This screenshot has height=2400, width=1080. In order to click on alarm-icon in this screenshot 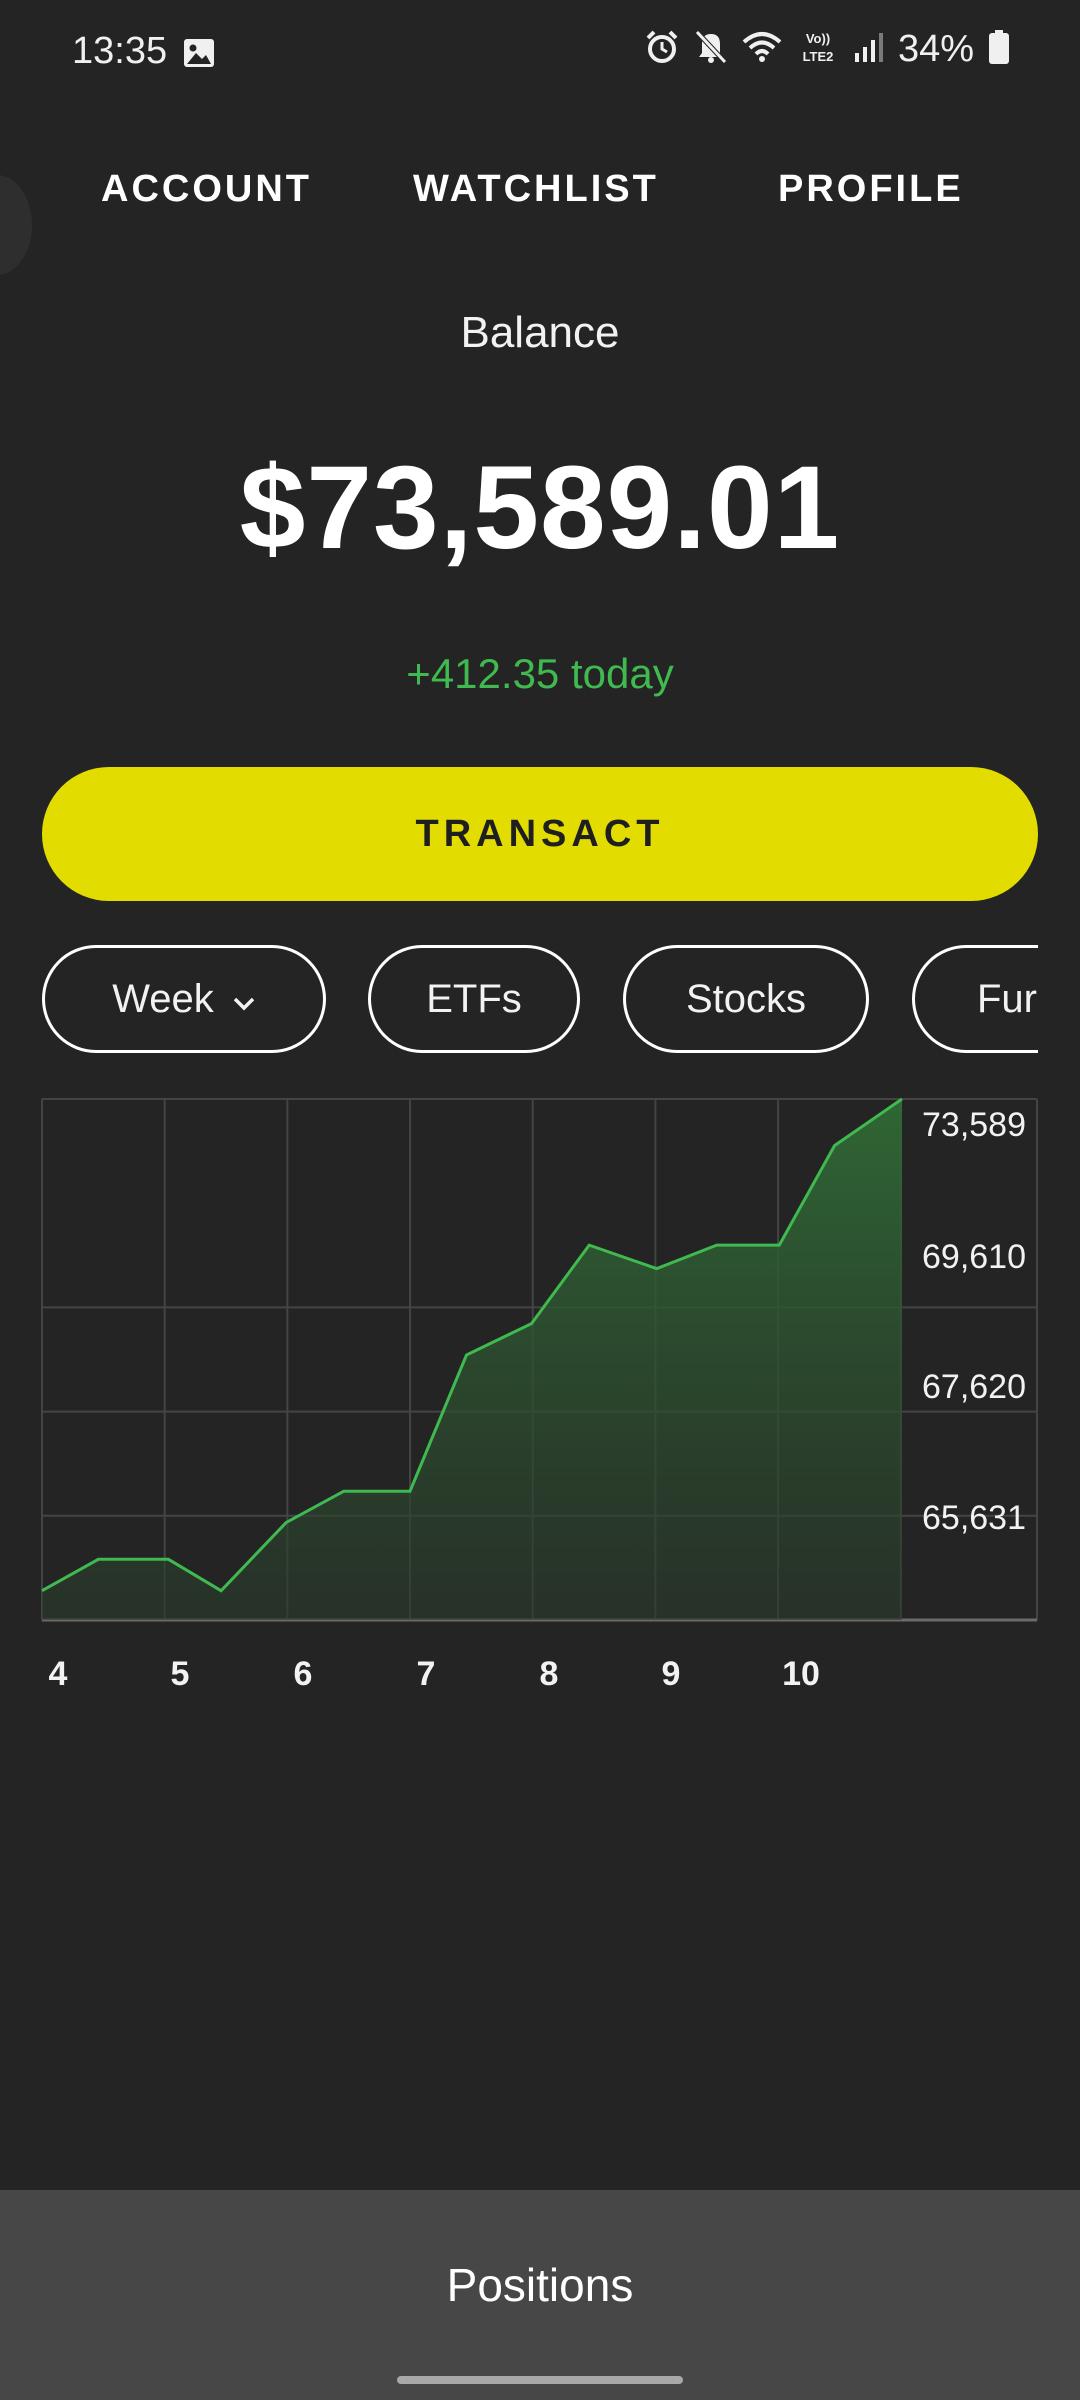, I will do `click(662, 49)`.